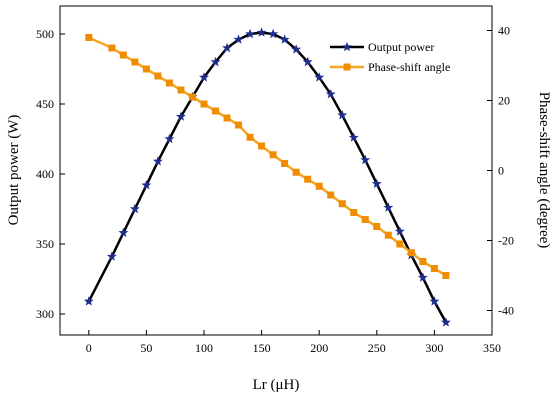 Image resolution: width=550 pixels, height=401 pixels. Describe the element at coordinates (401, 47) in the screenshot. I see `legend-label-output-power: Output power` at that location.